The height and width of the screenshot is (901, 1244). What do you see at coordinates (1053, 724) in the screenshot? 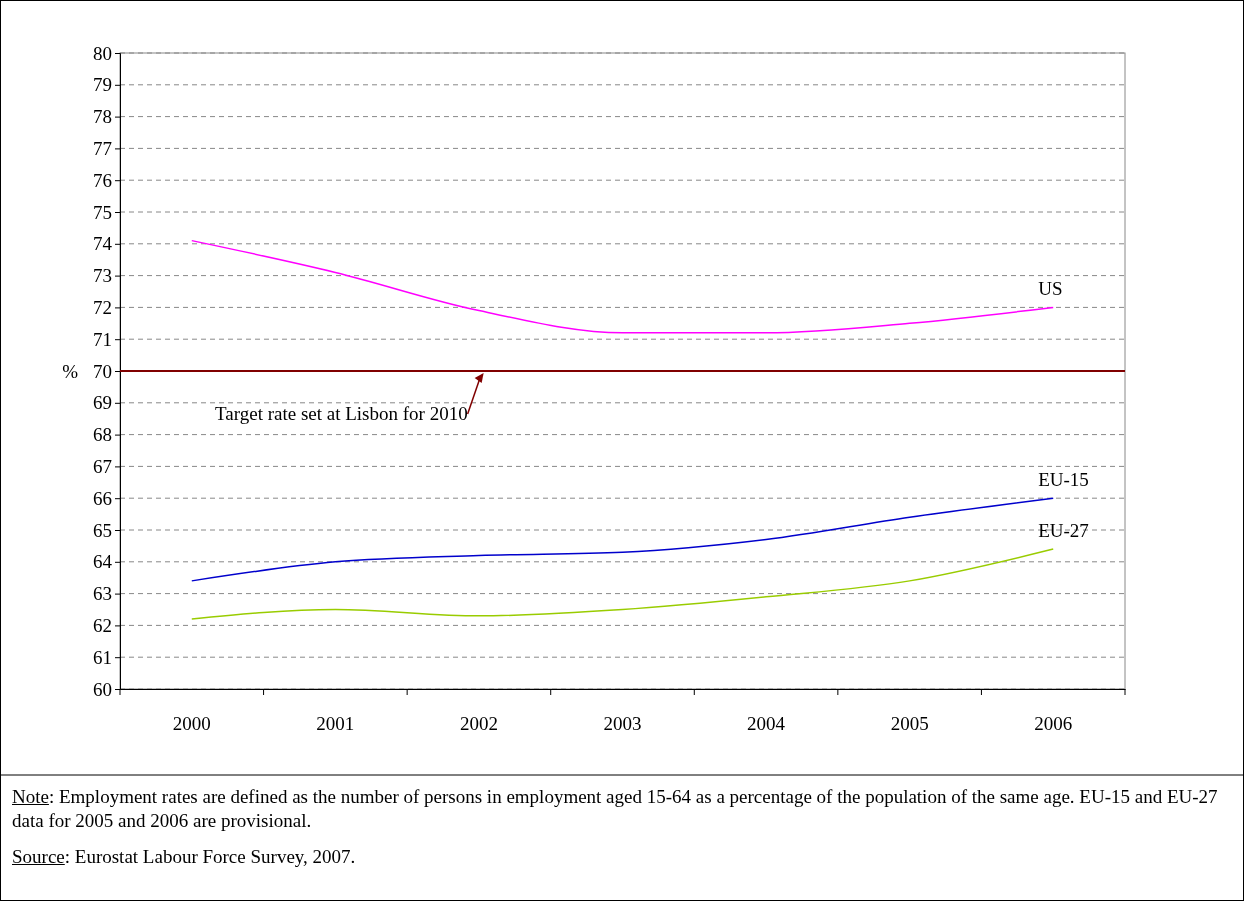
I see `x-tick-label: 2006` at bounding box center [1053, 724].